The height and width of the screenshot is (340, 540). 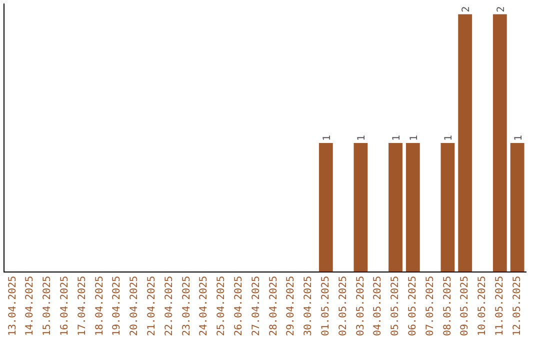 What do you see at coordinates (291, 306) in the screenshot?
I see `x-tick-label: 29.04.2025` at bounding box center [291, 306].